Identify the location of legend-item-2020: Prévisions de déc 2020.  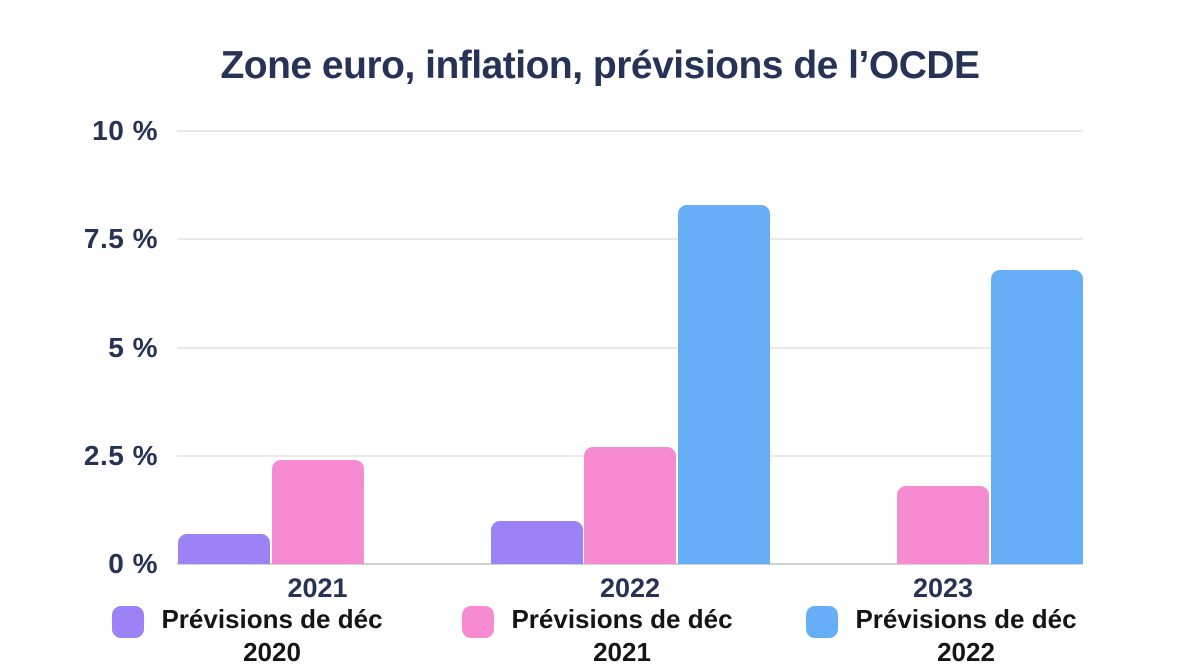
(249, 636).